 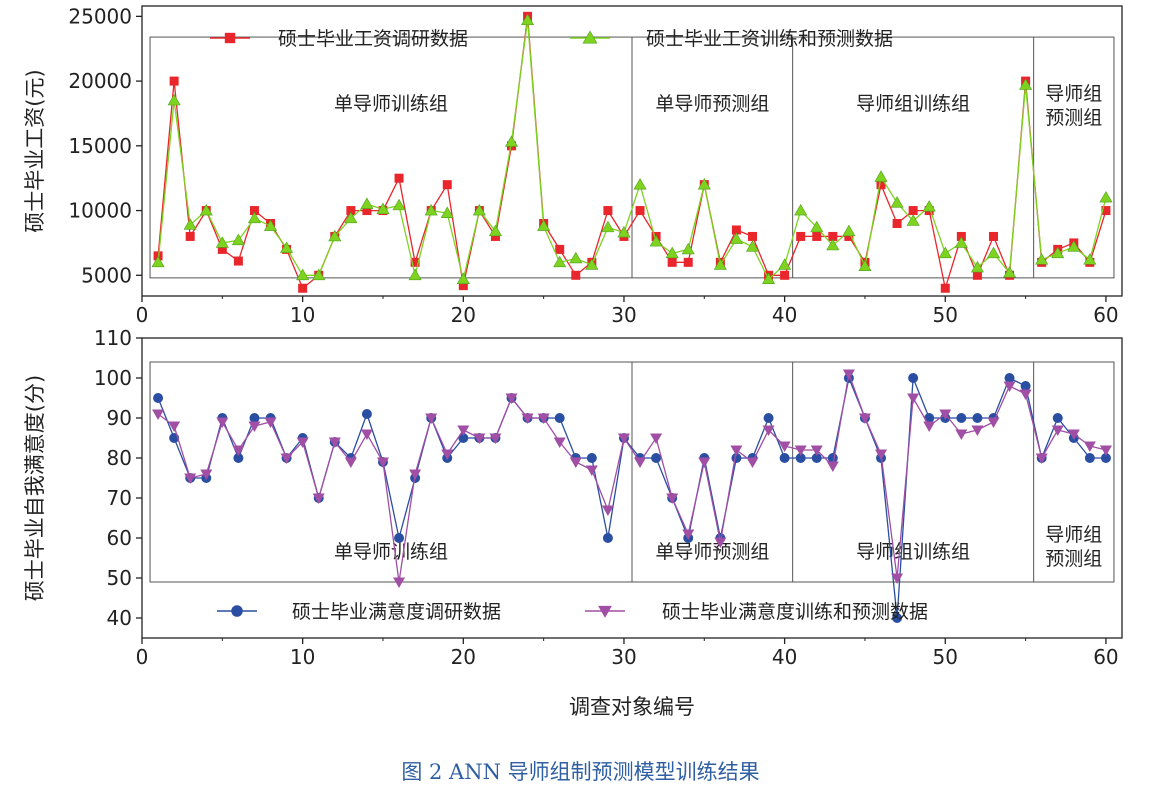 I want to click on x-axis-label: 调查对象编号, so click(x=632, y=707).